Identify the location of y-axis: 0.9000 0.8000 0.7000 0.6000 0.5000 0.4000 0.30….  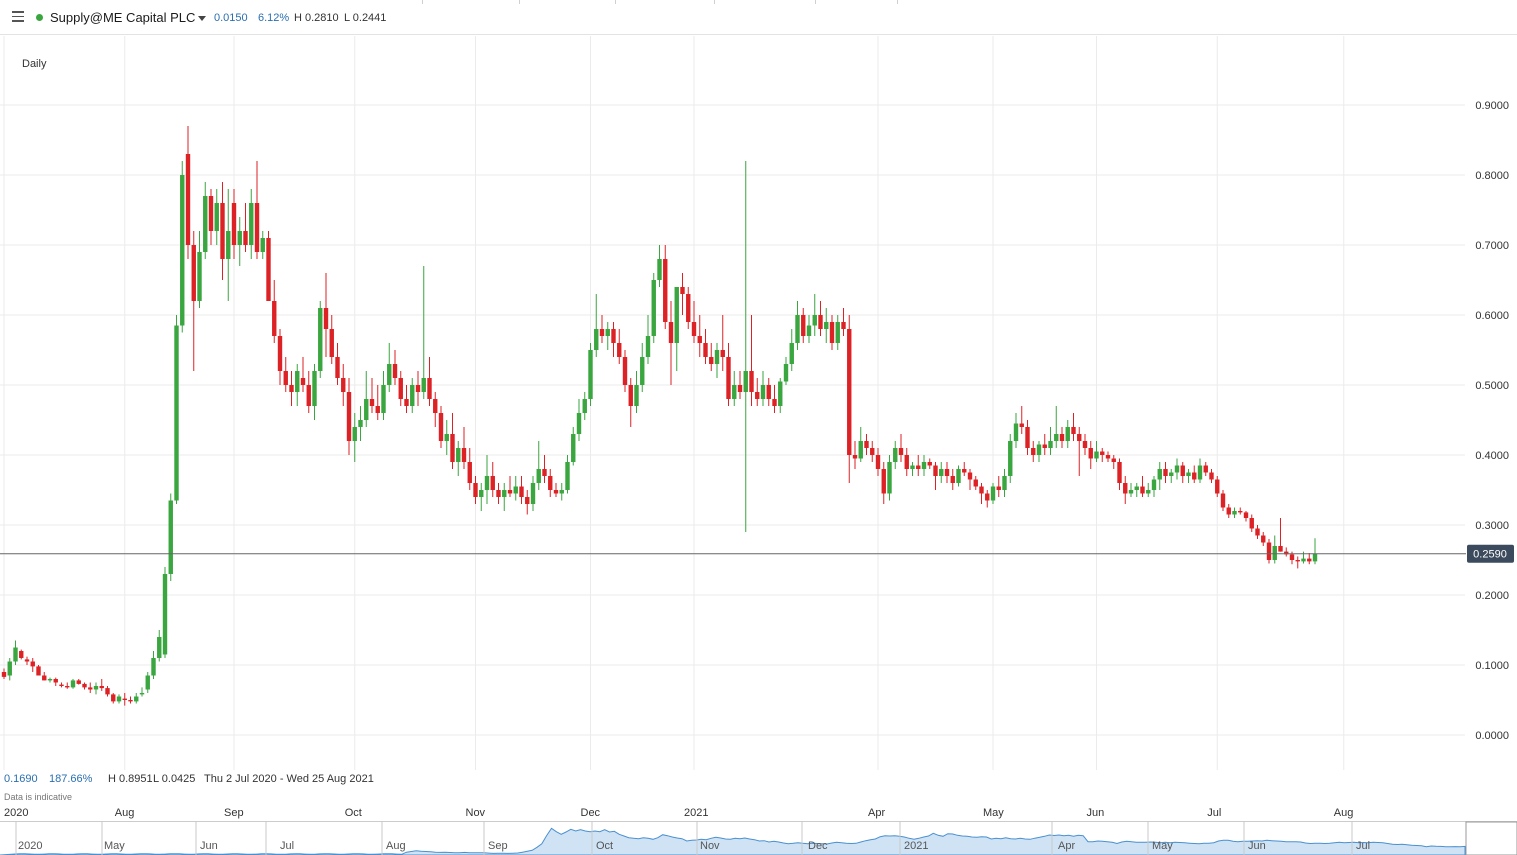
(1492, 421).